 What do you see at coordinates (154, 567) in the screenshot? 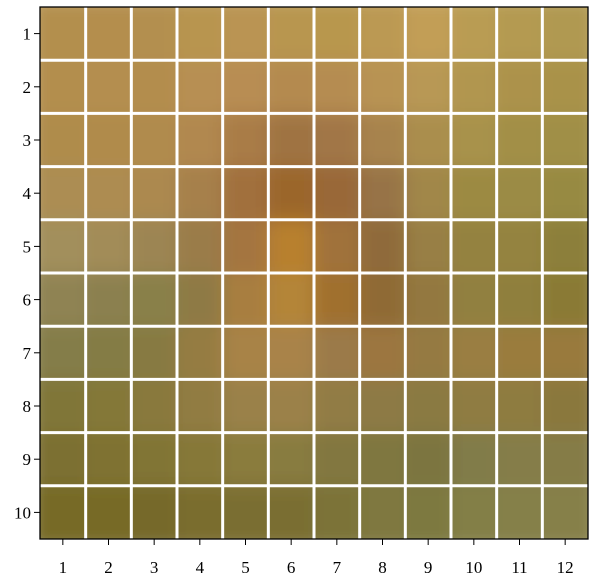
I see `col-label: 3` at bounding box center [154, 567].